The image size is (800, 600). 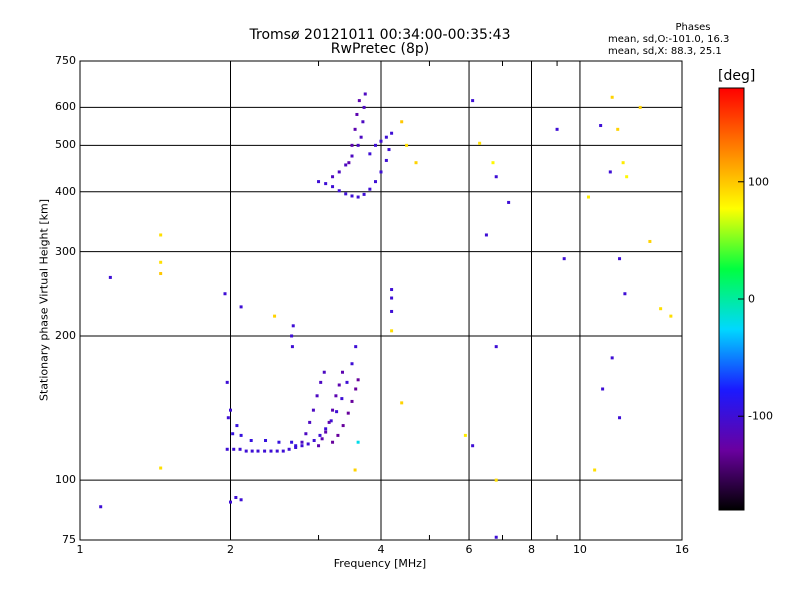 What do you see at coordinates (737, 76) in the screenshot?
I see `colorbar-unit: [deg]` at bounding box center [737, 76].